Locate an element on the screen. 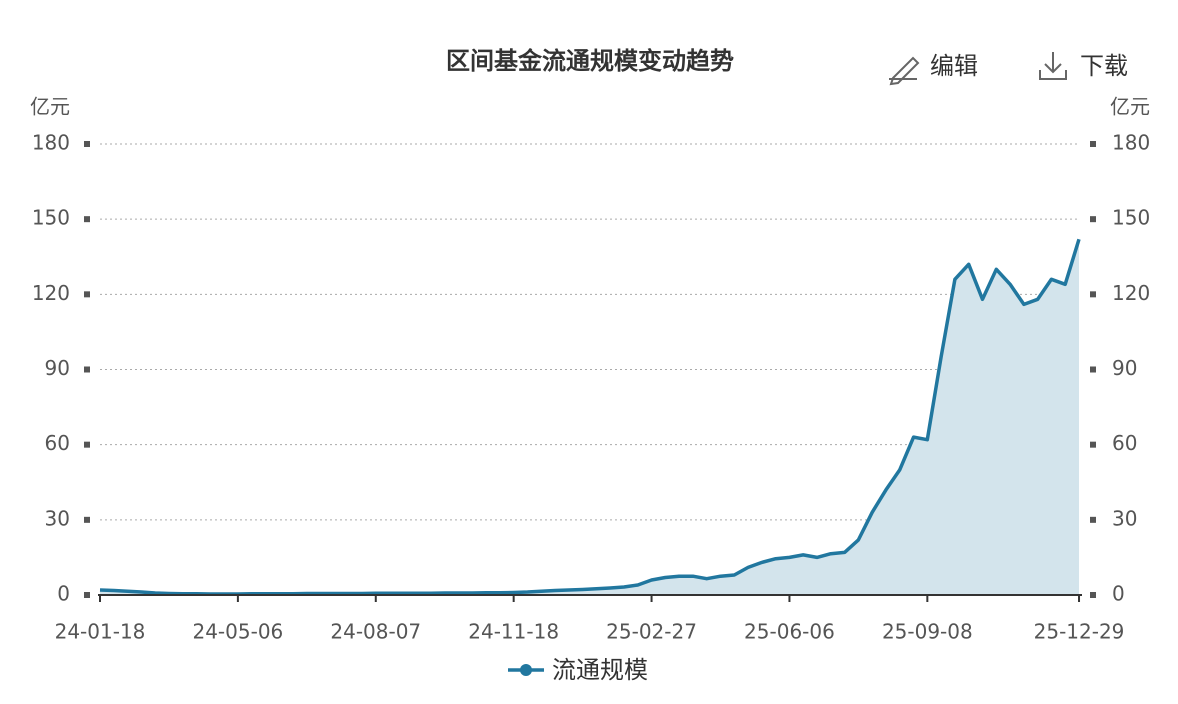 Image resolution: width=1178 pixels, height=704 pixels. y-tick-label: 150 is located at coordinates (51, 218).